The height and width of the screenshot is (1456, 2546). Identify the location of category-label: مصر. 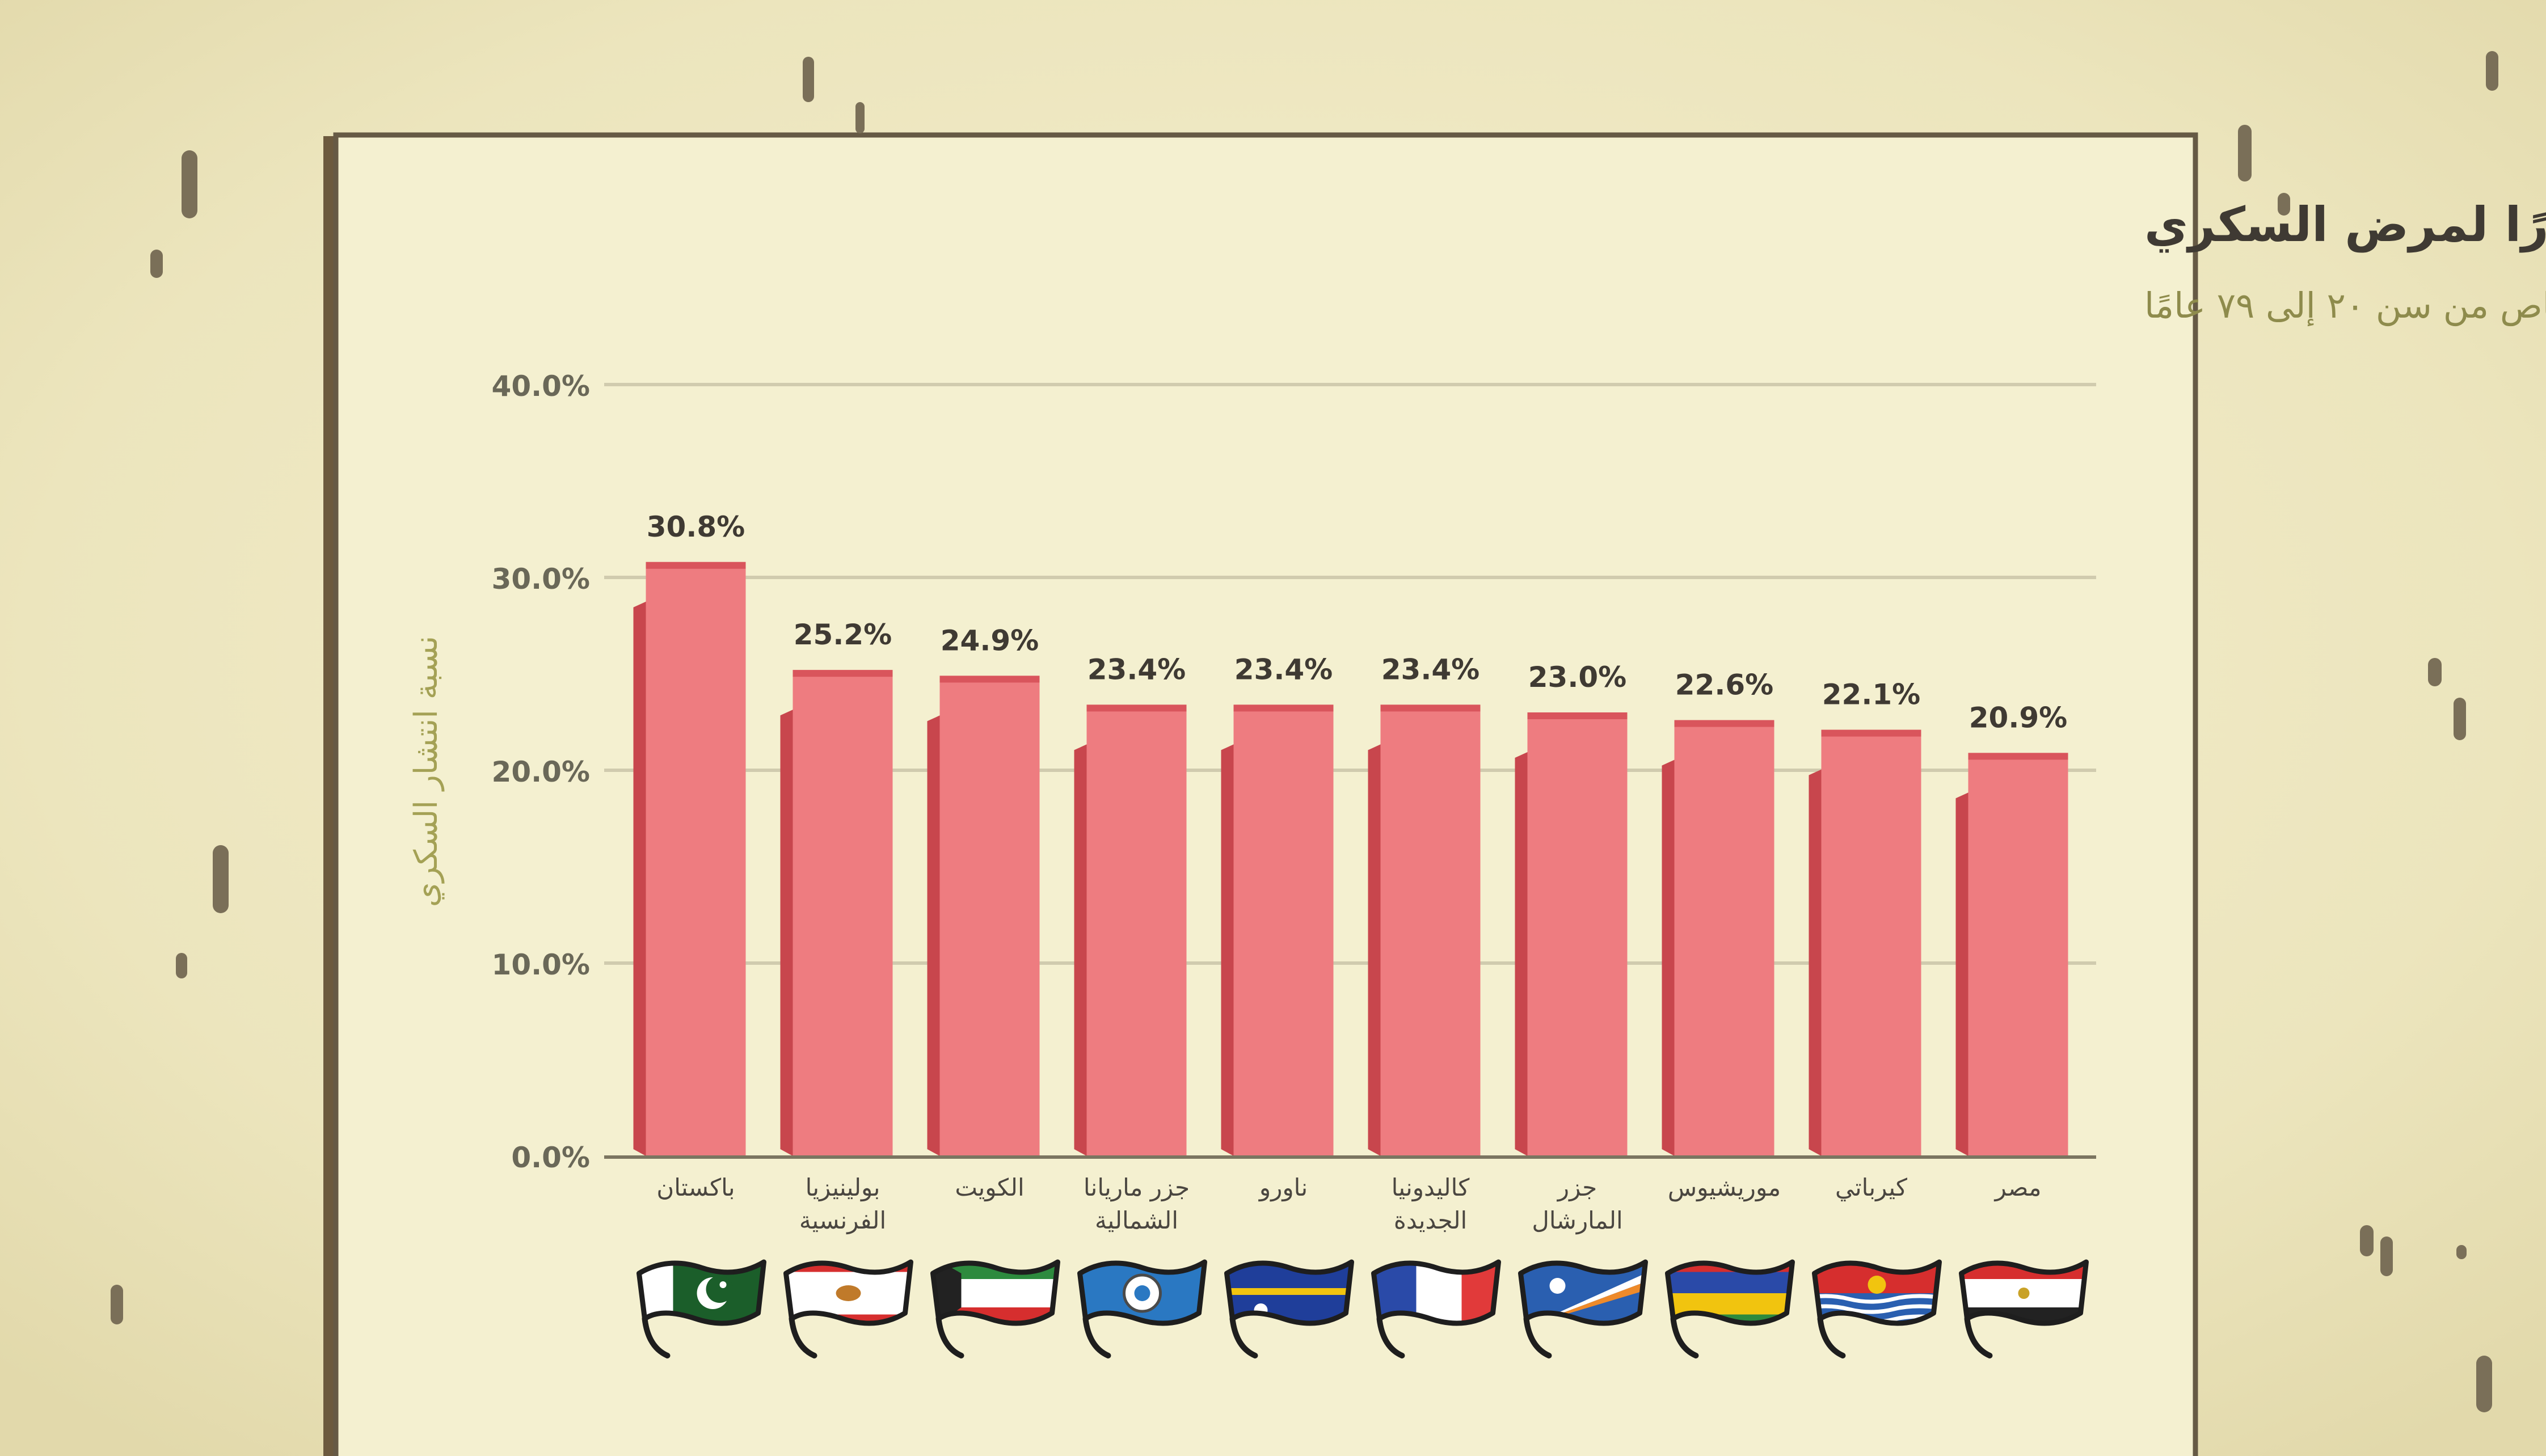
(2017, 1187).